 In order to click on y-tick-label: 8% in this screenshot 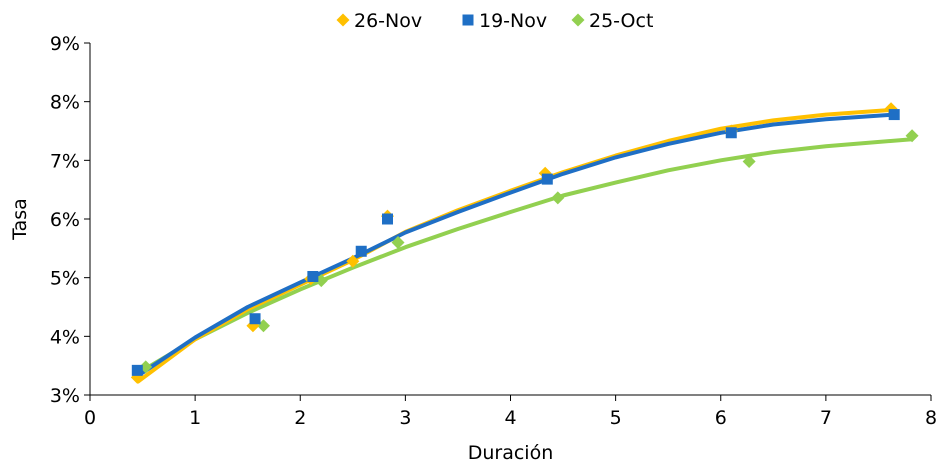, I will do `click(65, 103)`.